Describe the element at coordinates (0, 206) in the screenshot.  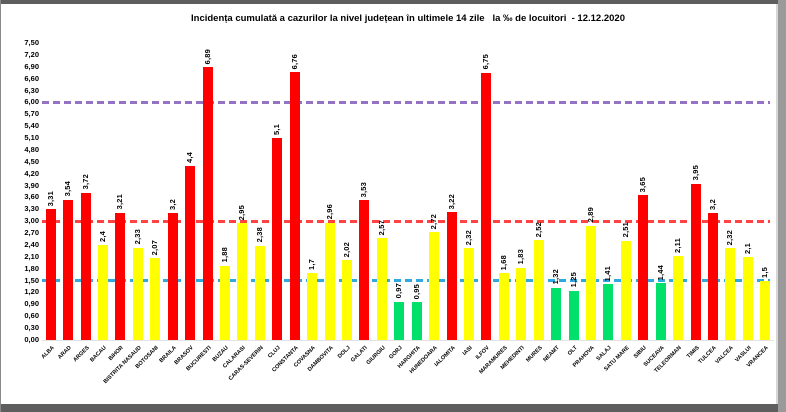
I see `window-border-left` at that location.